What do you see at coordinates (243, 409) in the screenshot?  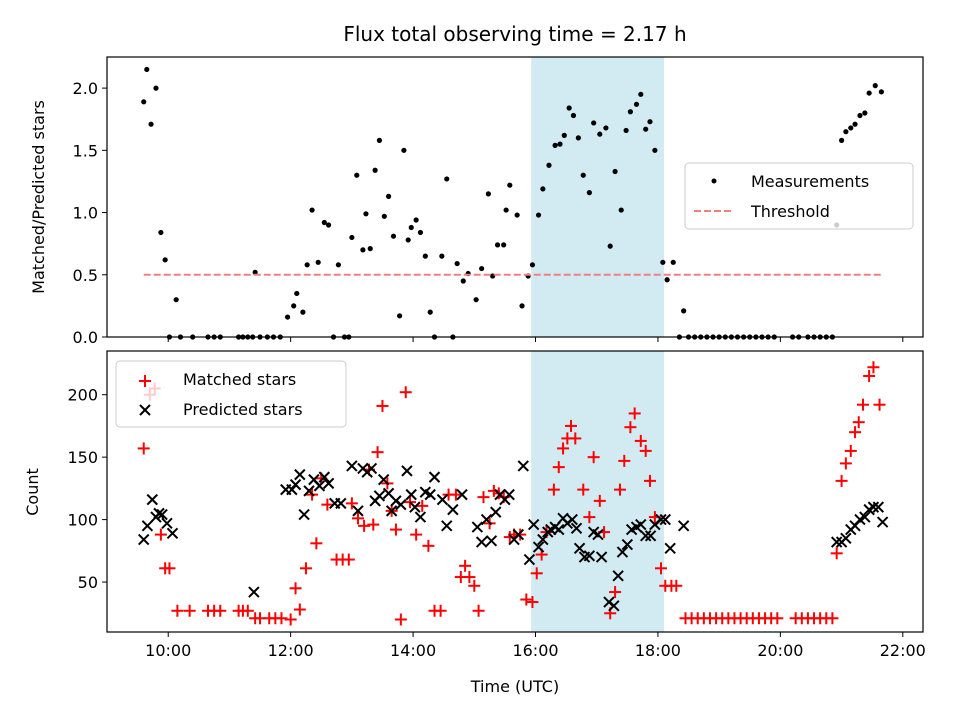 I see `legend-predicted-label: Predicted stars` at bounding box center [243, 409].